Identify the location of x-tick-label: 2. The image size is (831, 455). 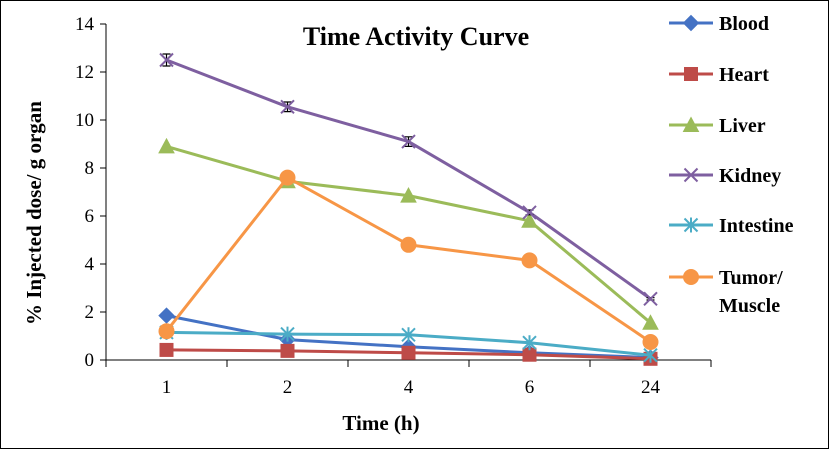
(288, 387).